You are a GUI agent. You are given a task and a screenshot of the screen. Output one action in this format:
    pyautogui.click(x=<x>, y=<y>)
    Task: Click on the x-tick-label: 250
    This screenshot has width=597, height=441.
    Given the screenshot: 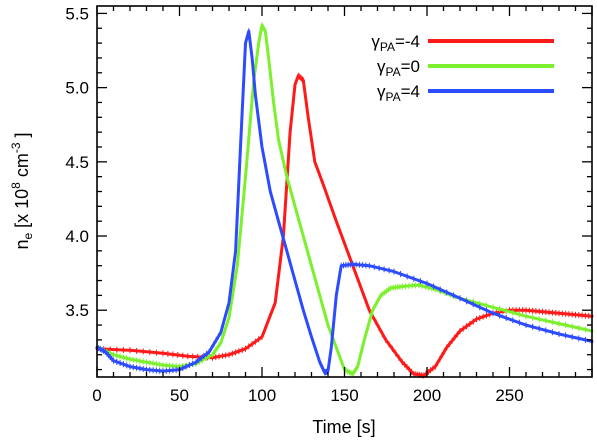 What is the action you would take?
    pyautogui.click(x=509, y=395)
    